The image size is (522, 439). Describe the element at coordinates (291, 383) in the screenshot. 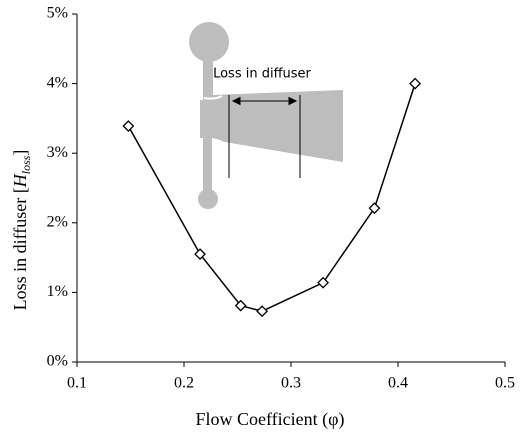

I see `x-tick-label: 0.3` at that location.